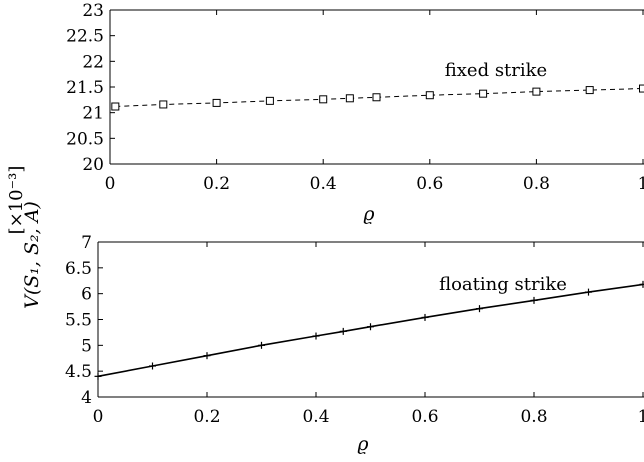 The height and width of the screenshot is (462, 644). I want to click on series-annotation: floating strike, so click(503, 284).